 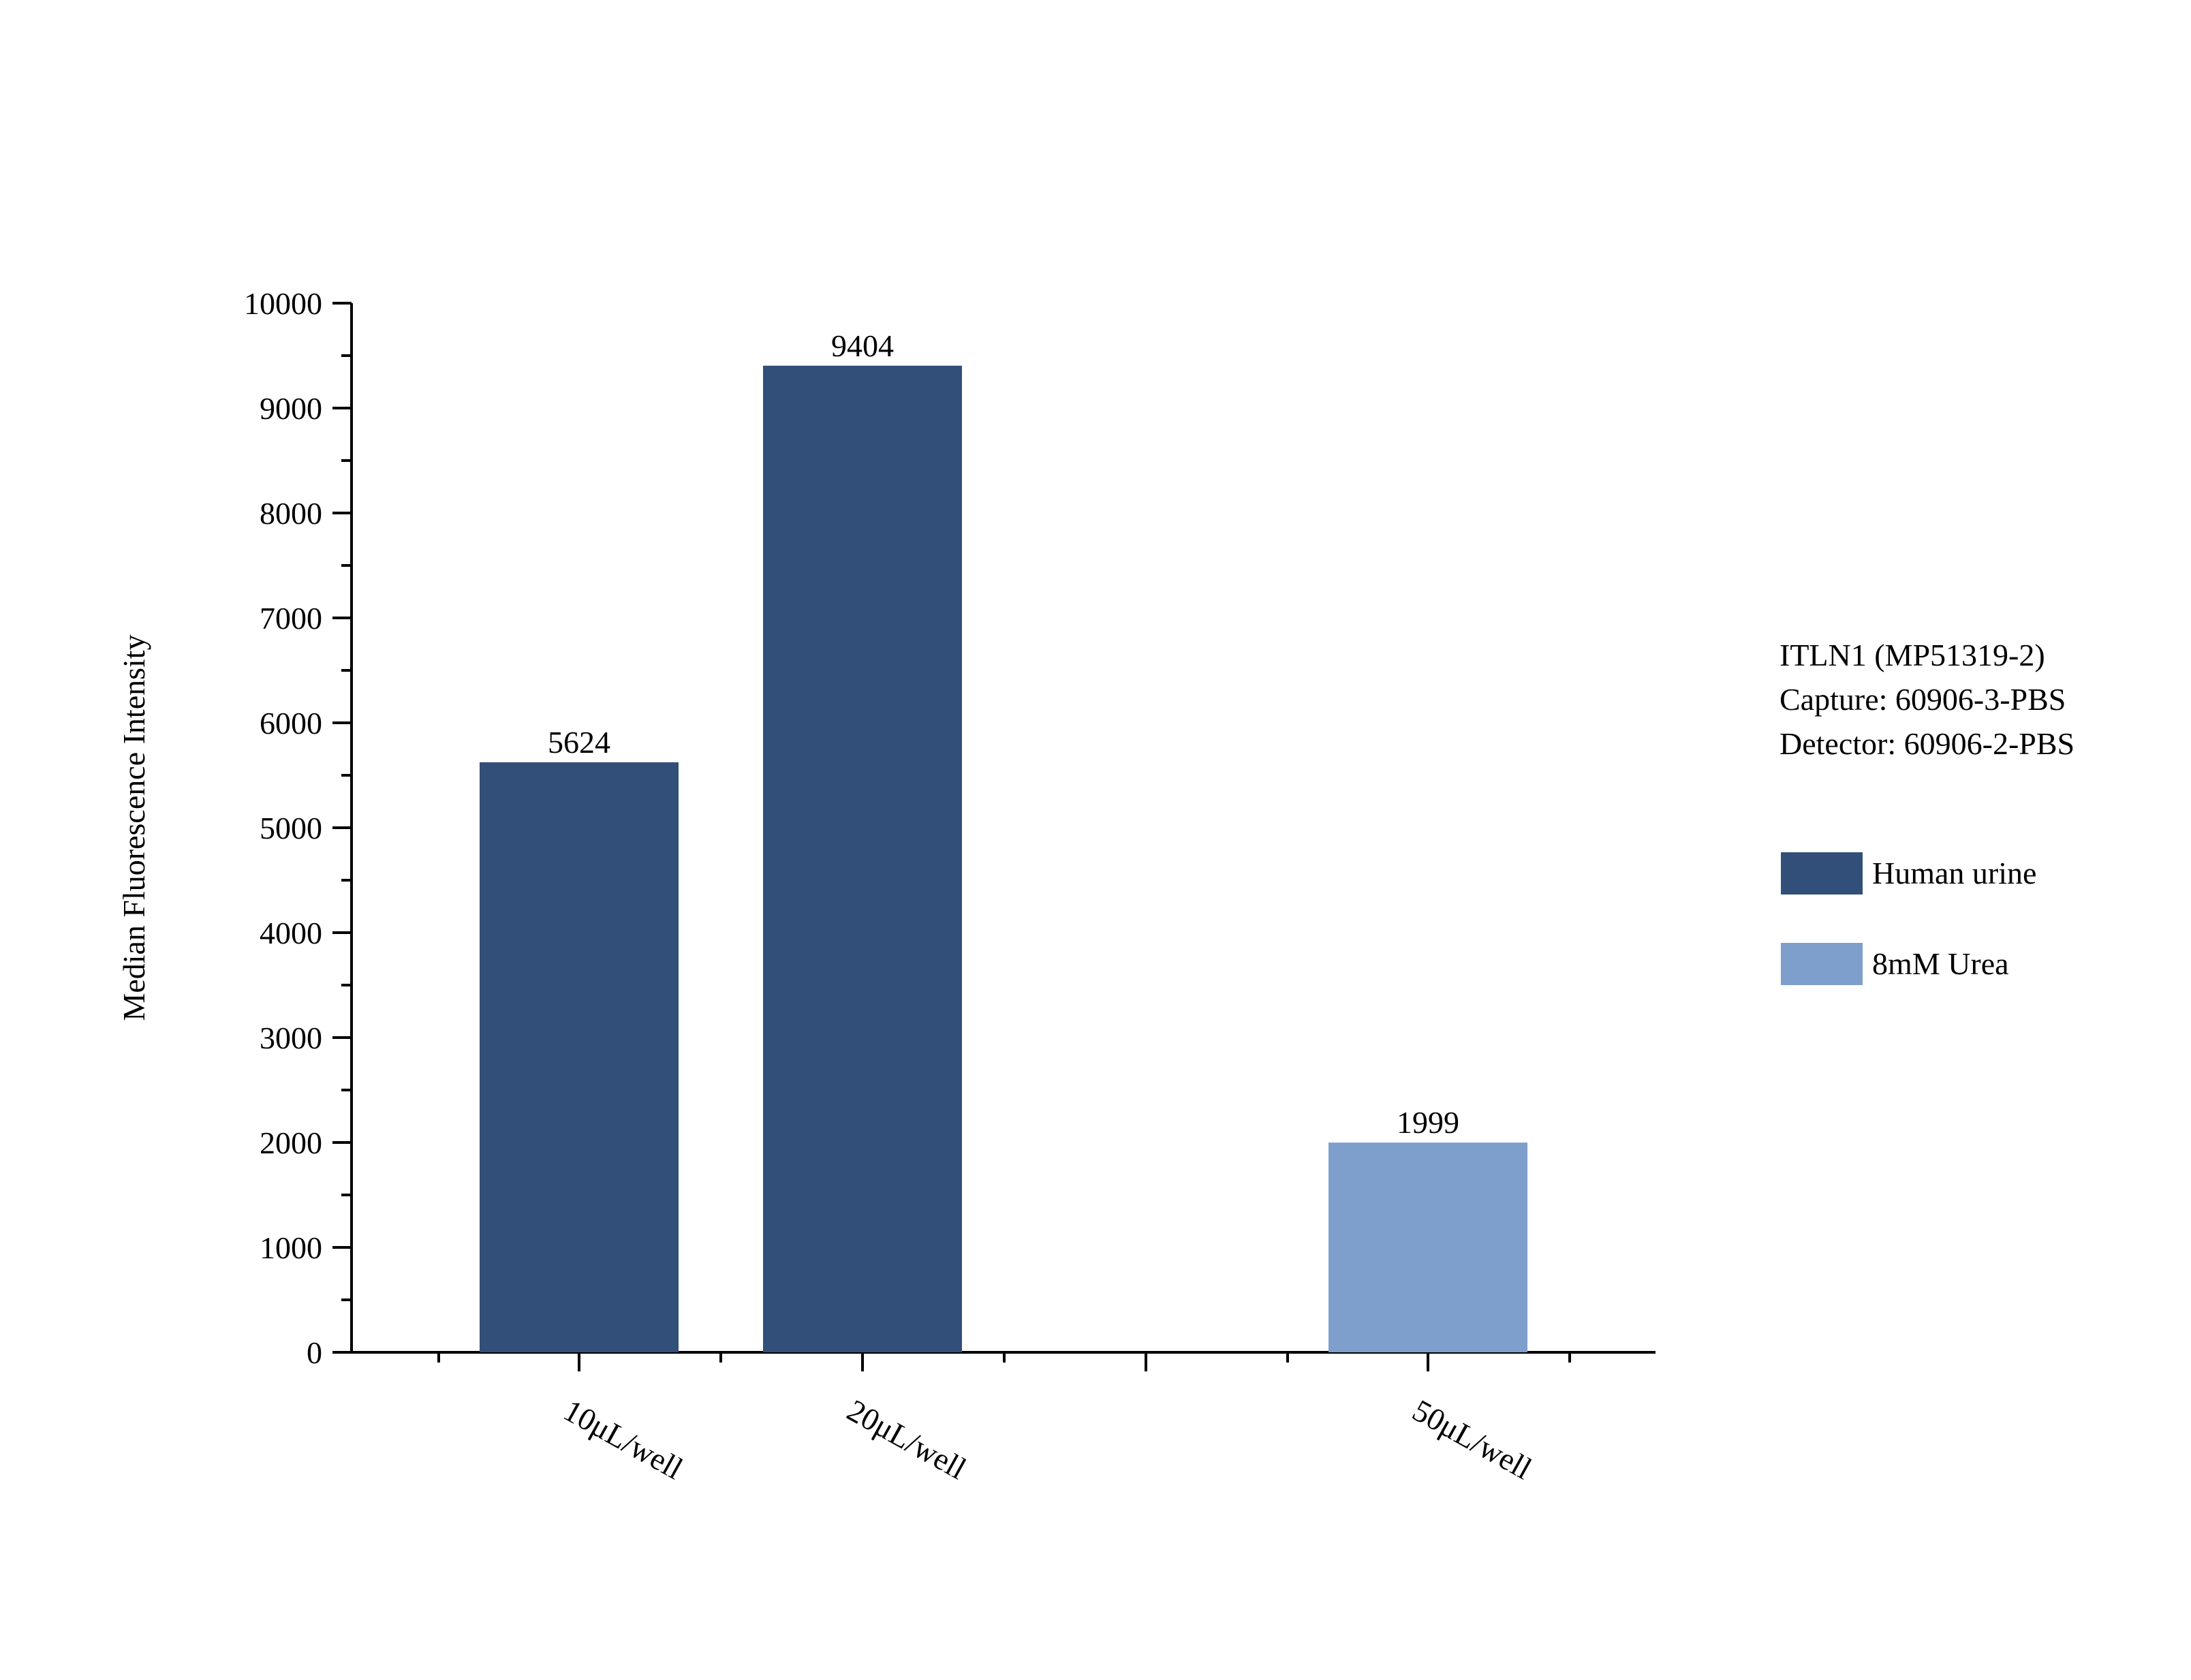 What do you see at coordinates (1472, 1439) in the screenshot?
I see `x-tick-label: 50μL/well` at bounding box center [1472, 1439].